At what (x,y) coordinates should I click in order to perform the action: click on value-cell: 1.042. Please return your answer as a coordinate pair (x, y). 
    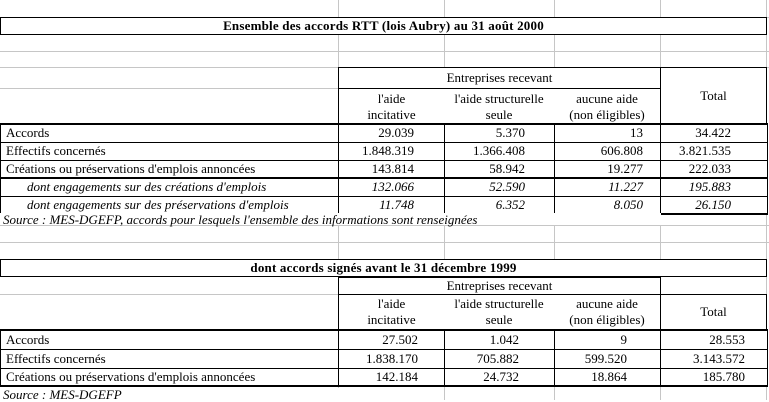
    Looking at the image, I should click on (499, 339).